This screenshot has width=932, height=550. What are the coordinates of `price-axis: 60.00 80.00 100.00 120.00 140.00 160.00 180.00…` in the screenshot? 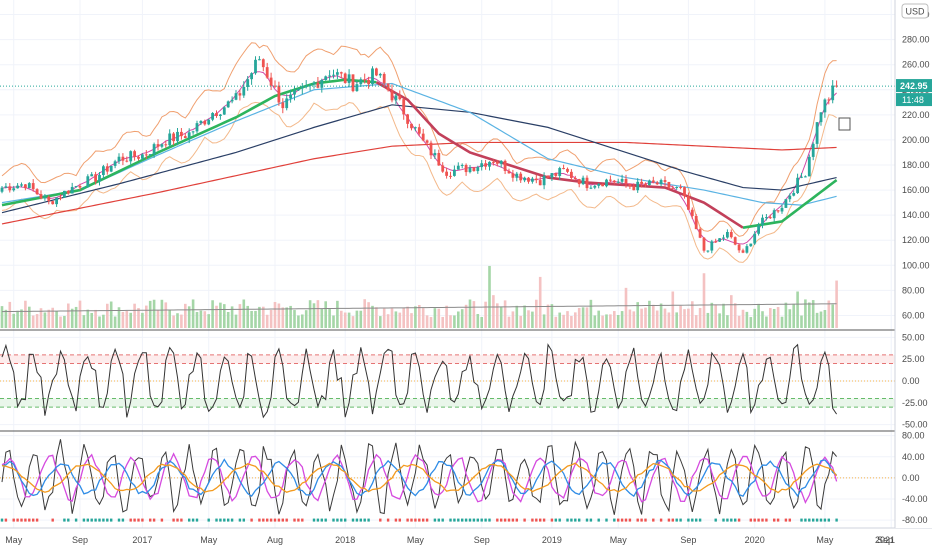 It's located at (913, 264).